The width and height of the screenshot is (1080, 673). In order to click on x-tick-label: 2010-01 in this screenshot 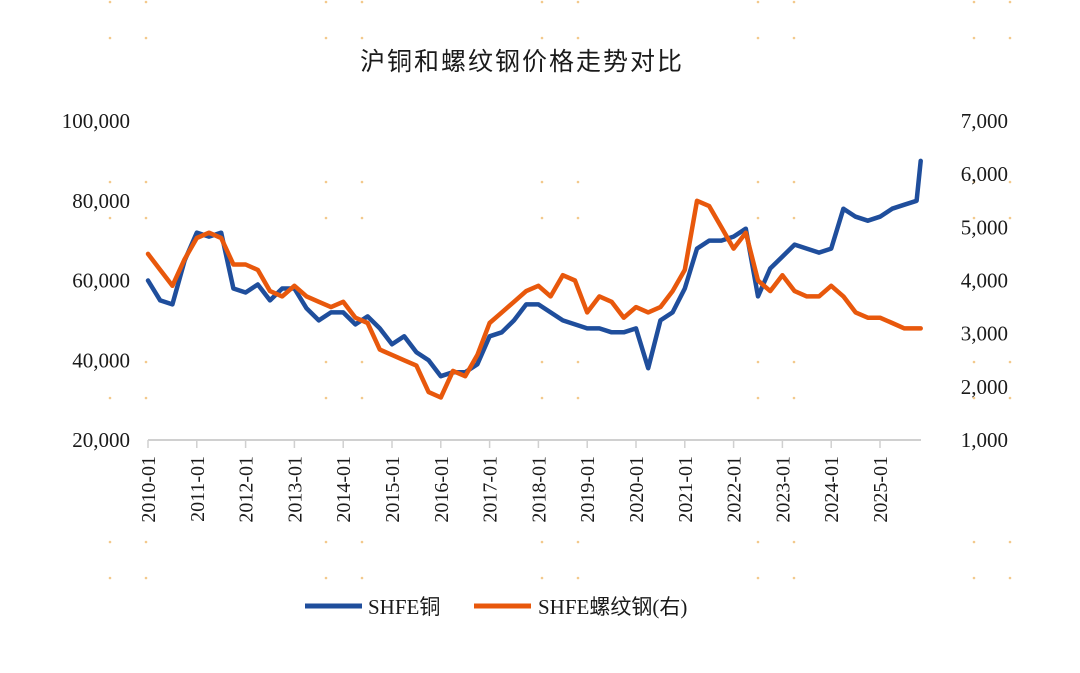, I will do `click(149, 489)`.